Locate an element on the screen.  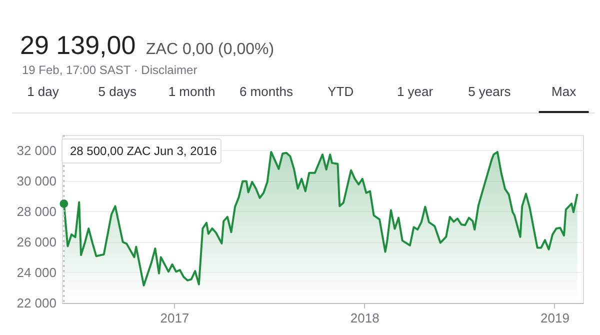
text: 1 day is located at coordinates (43, 91).